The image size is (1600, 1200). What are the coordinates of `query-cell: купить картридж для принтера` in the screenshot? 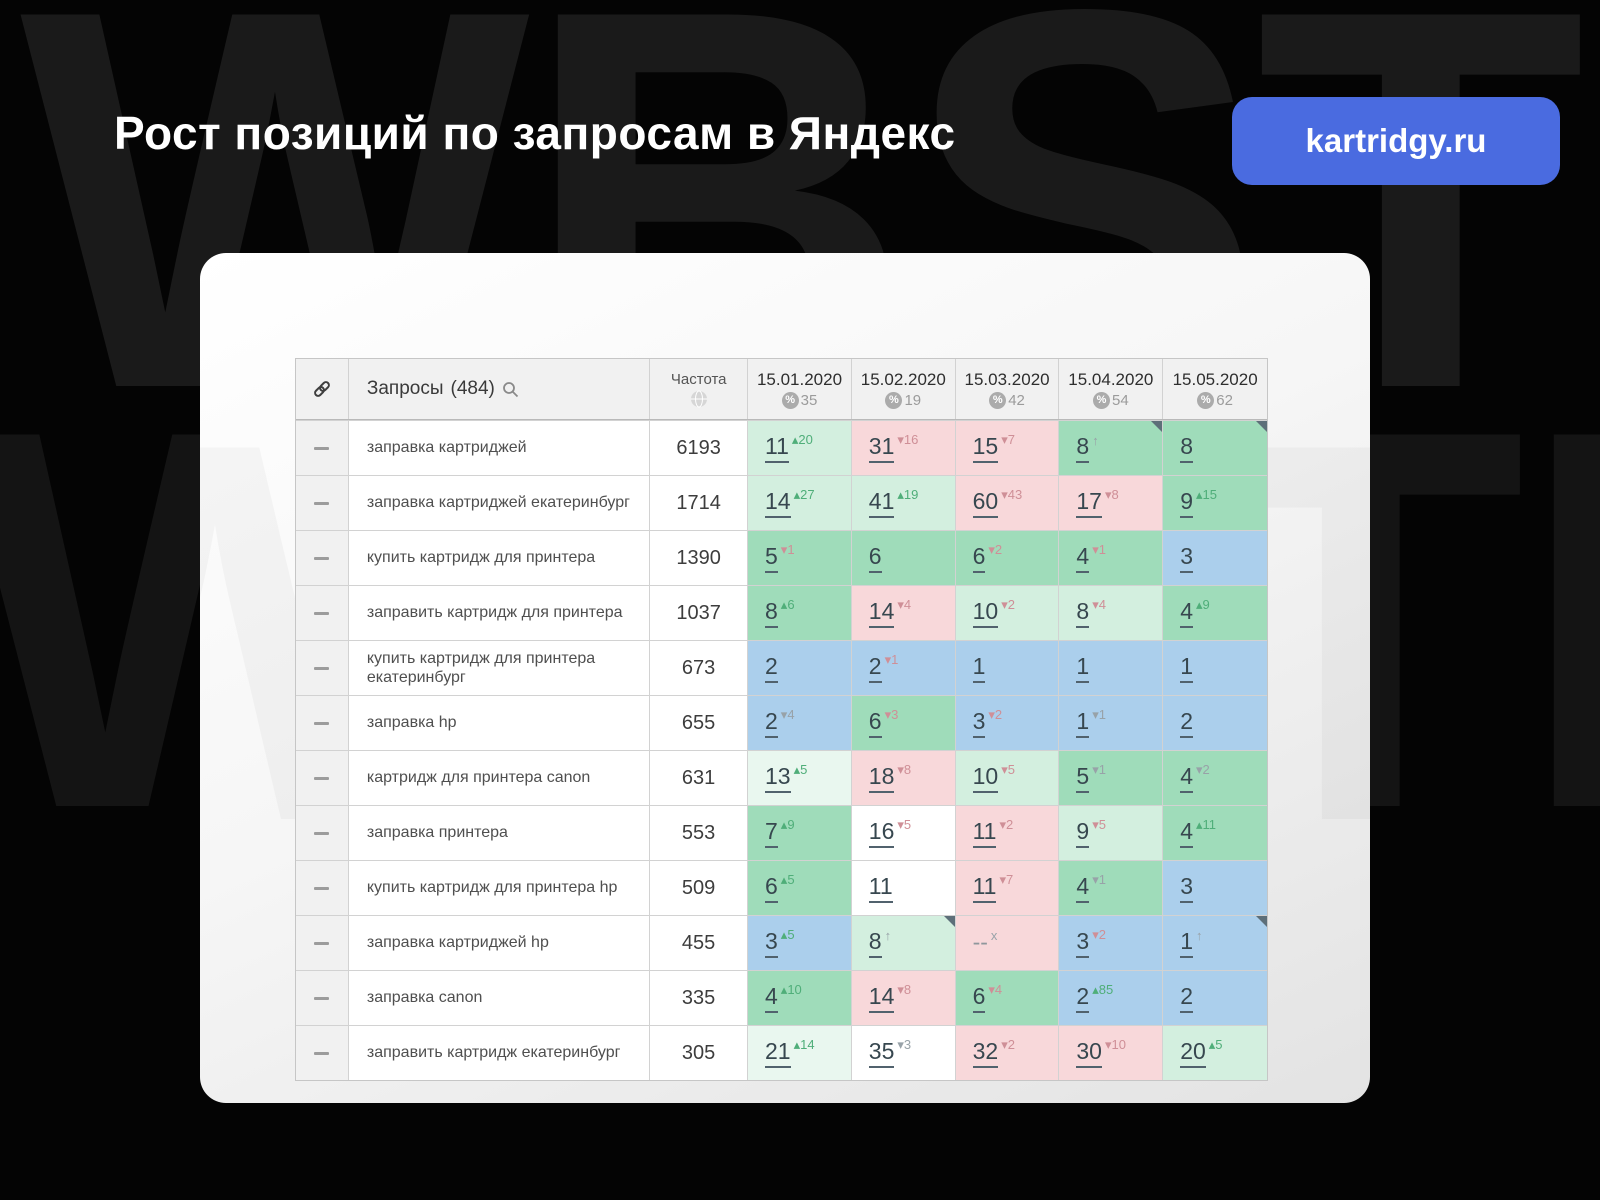 It's located at (499, 558).